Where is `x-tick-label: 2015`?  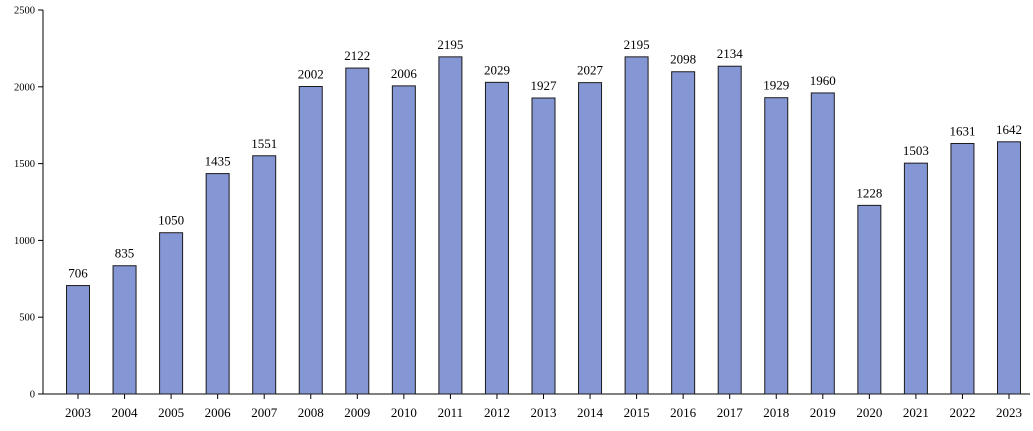 x-tick-label: 2015 is located at coordinates (637, 412).